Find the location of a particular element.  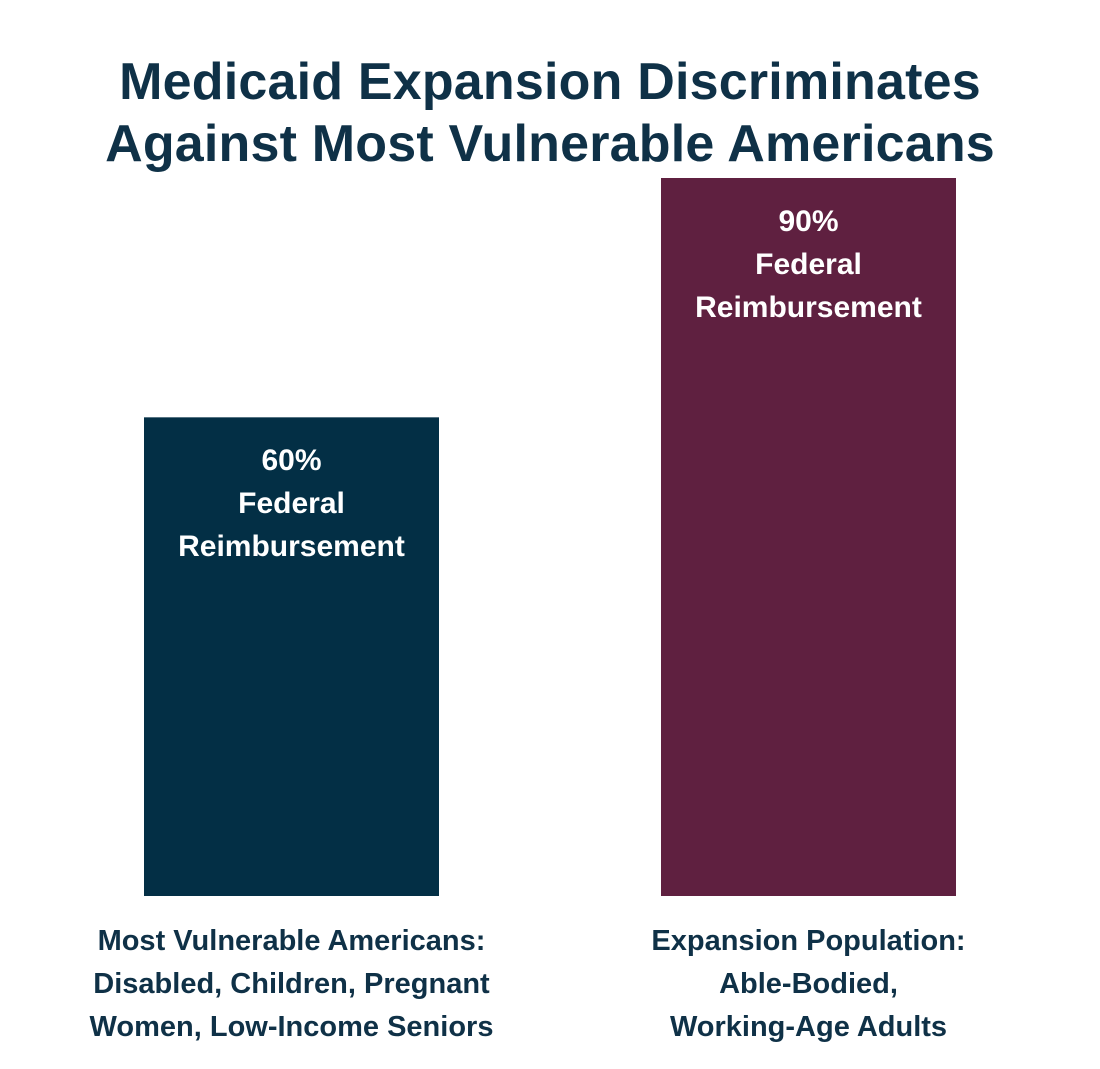

bar-most-vulnerable-americans is located at coordinates (291, 656).